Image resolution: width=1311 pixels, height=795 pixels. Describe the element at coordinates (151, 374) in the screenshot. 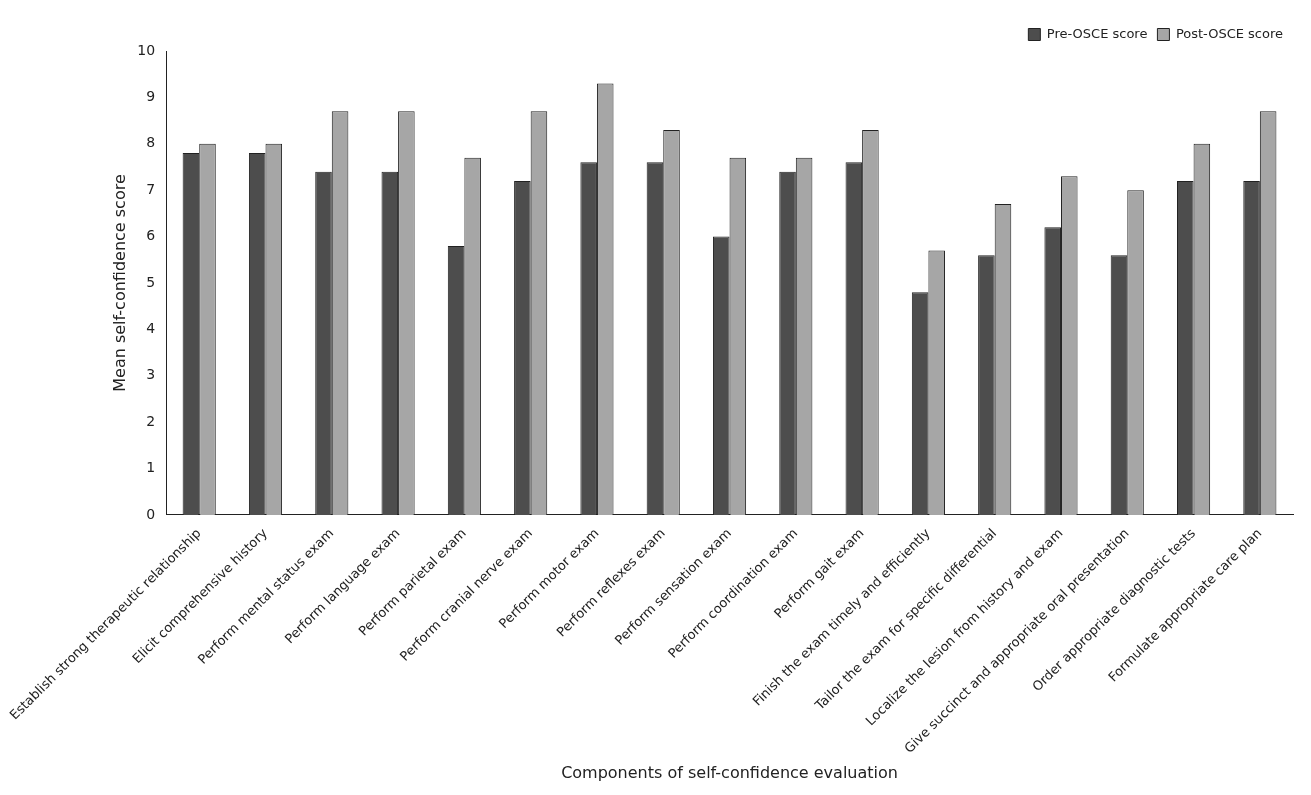

I see `y-tick-label: 3` at that location.